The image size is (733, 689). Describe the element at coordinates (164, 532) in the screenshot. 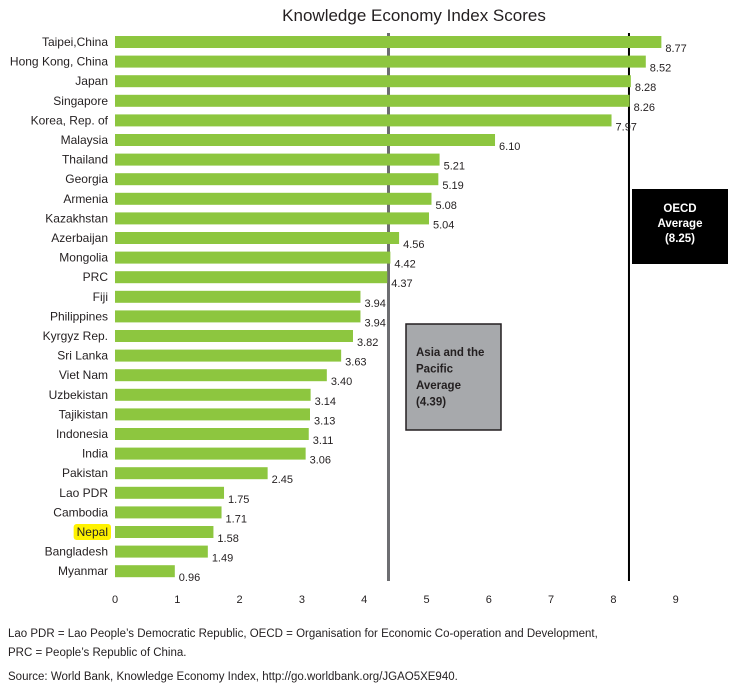

I see `bar-nepal` at that location.